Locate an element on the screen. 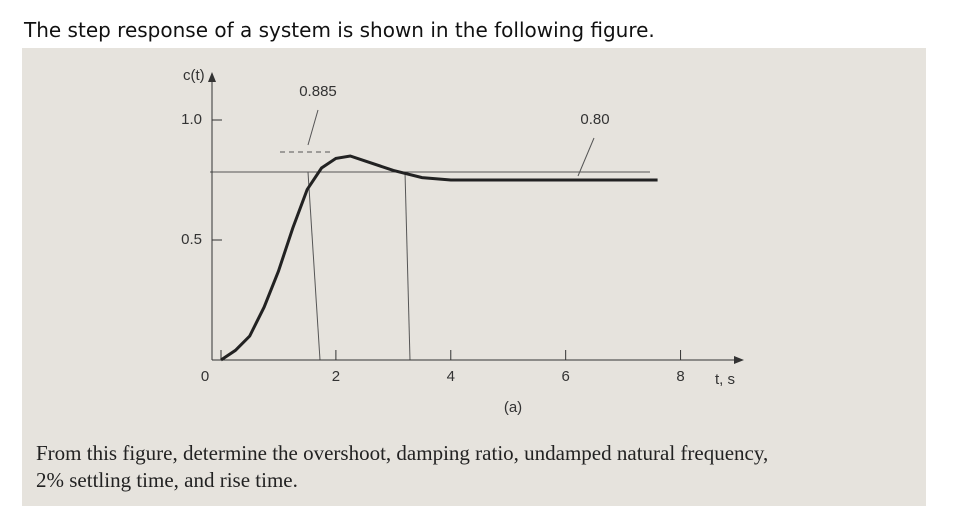  x-tick-label: 2 is located at coordinates (336, 376).